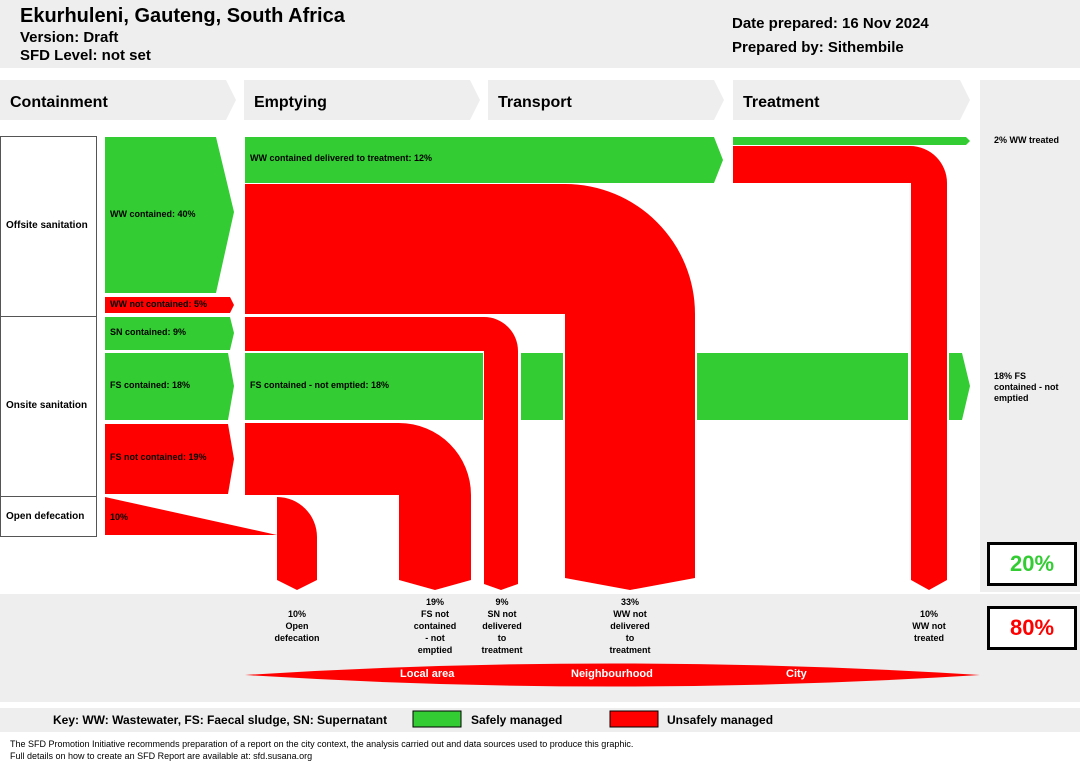 The image size is (1080, 764). Describe the element at coordinates (1030, 336) in the screenshot. I see `right-panel` at that location.